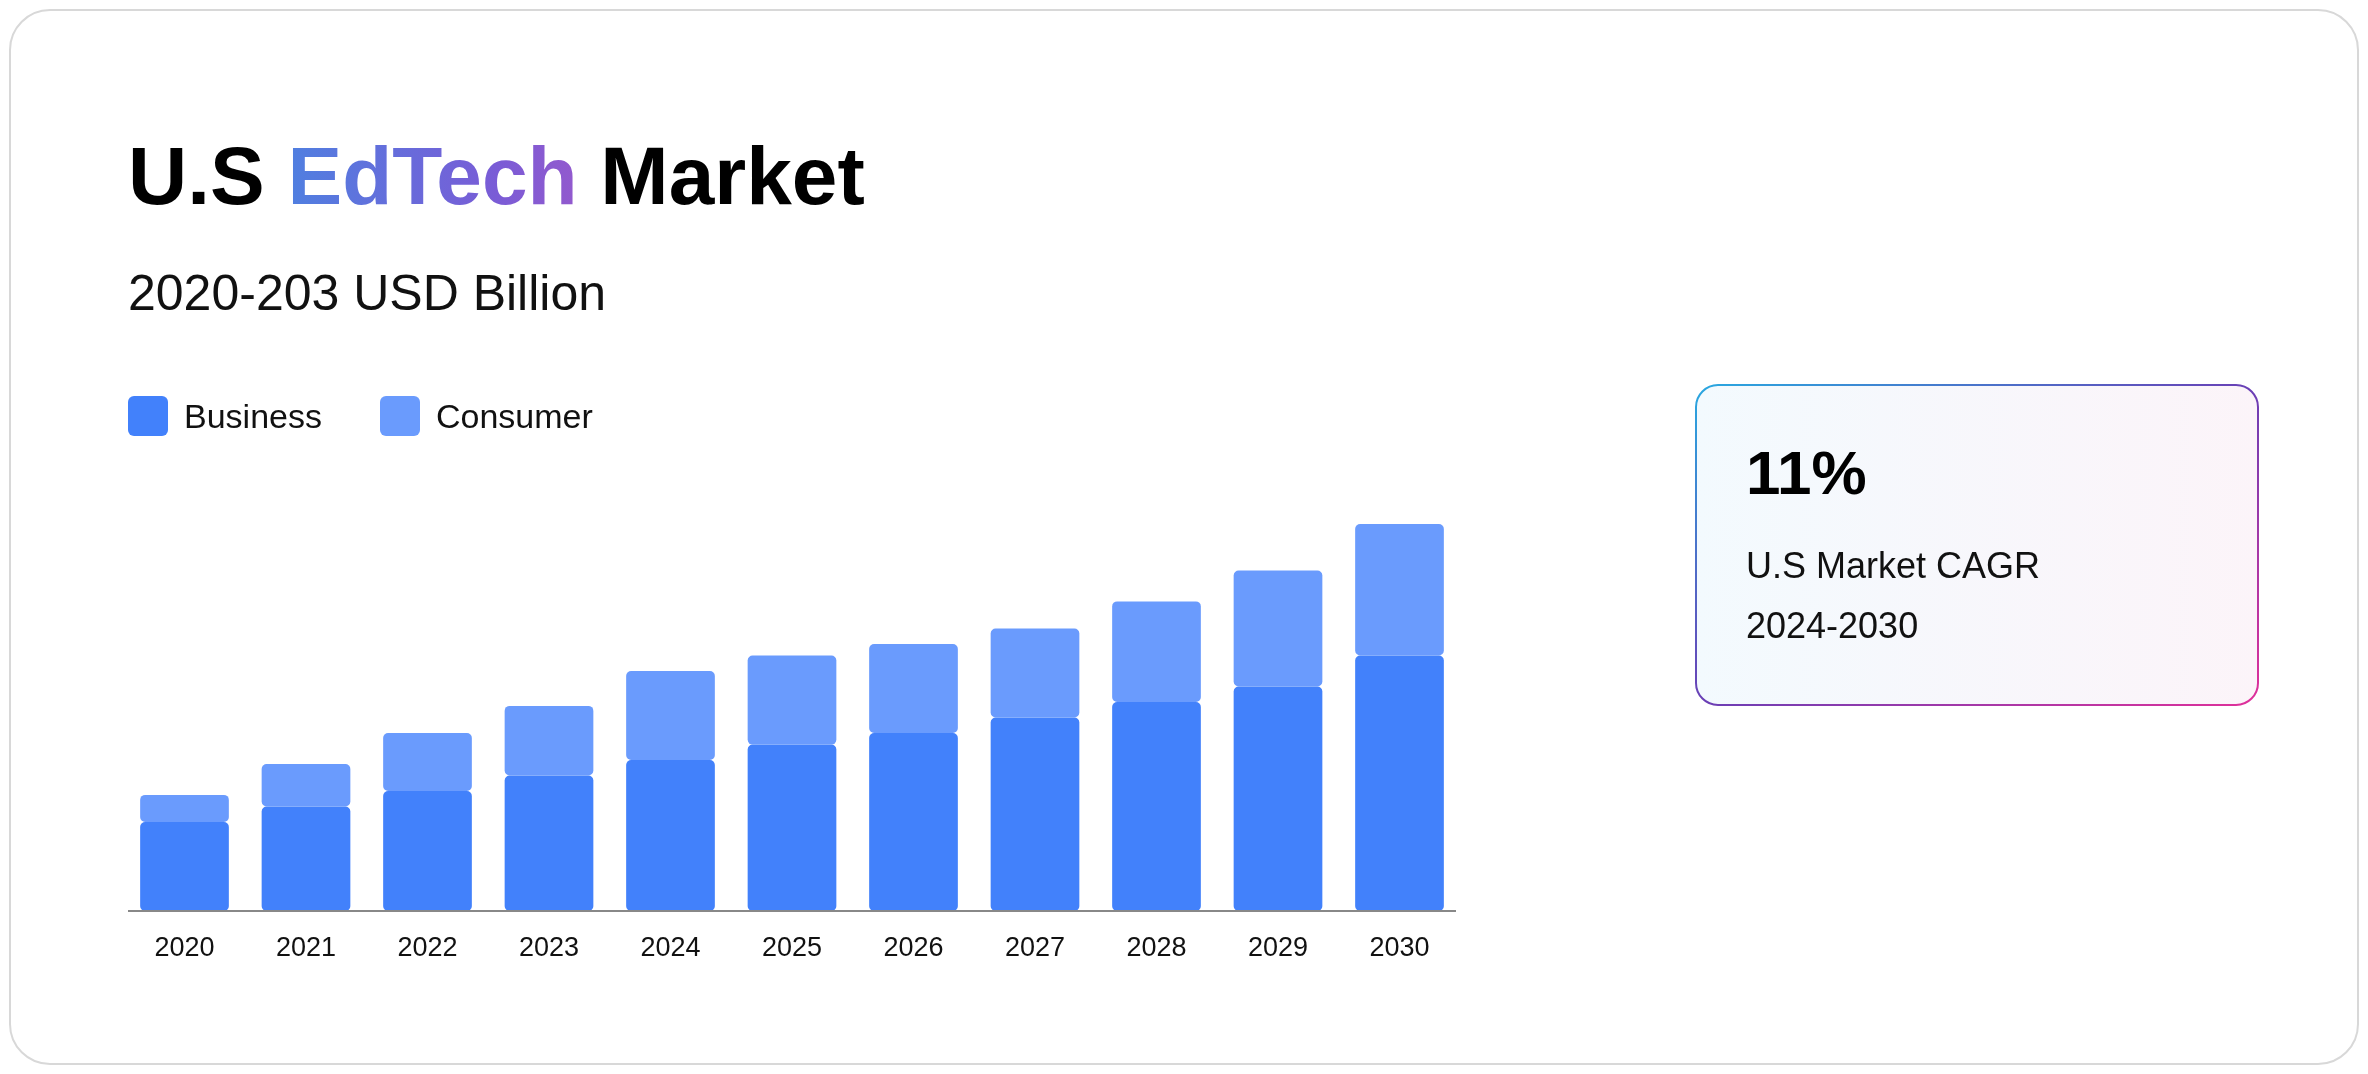 This screenshot has height=1074, width=2368. What do you see at coordinates (1278, 947) in the screenshot?
I see `x-tick-label: 2029` at bounding box center [1278, 947].